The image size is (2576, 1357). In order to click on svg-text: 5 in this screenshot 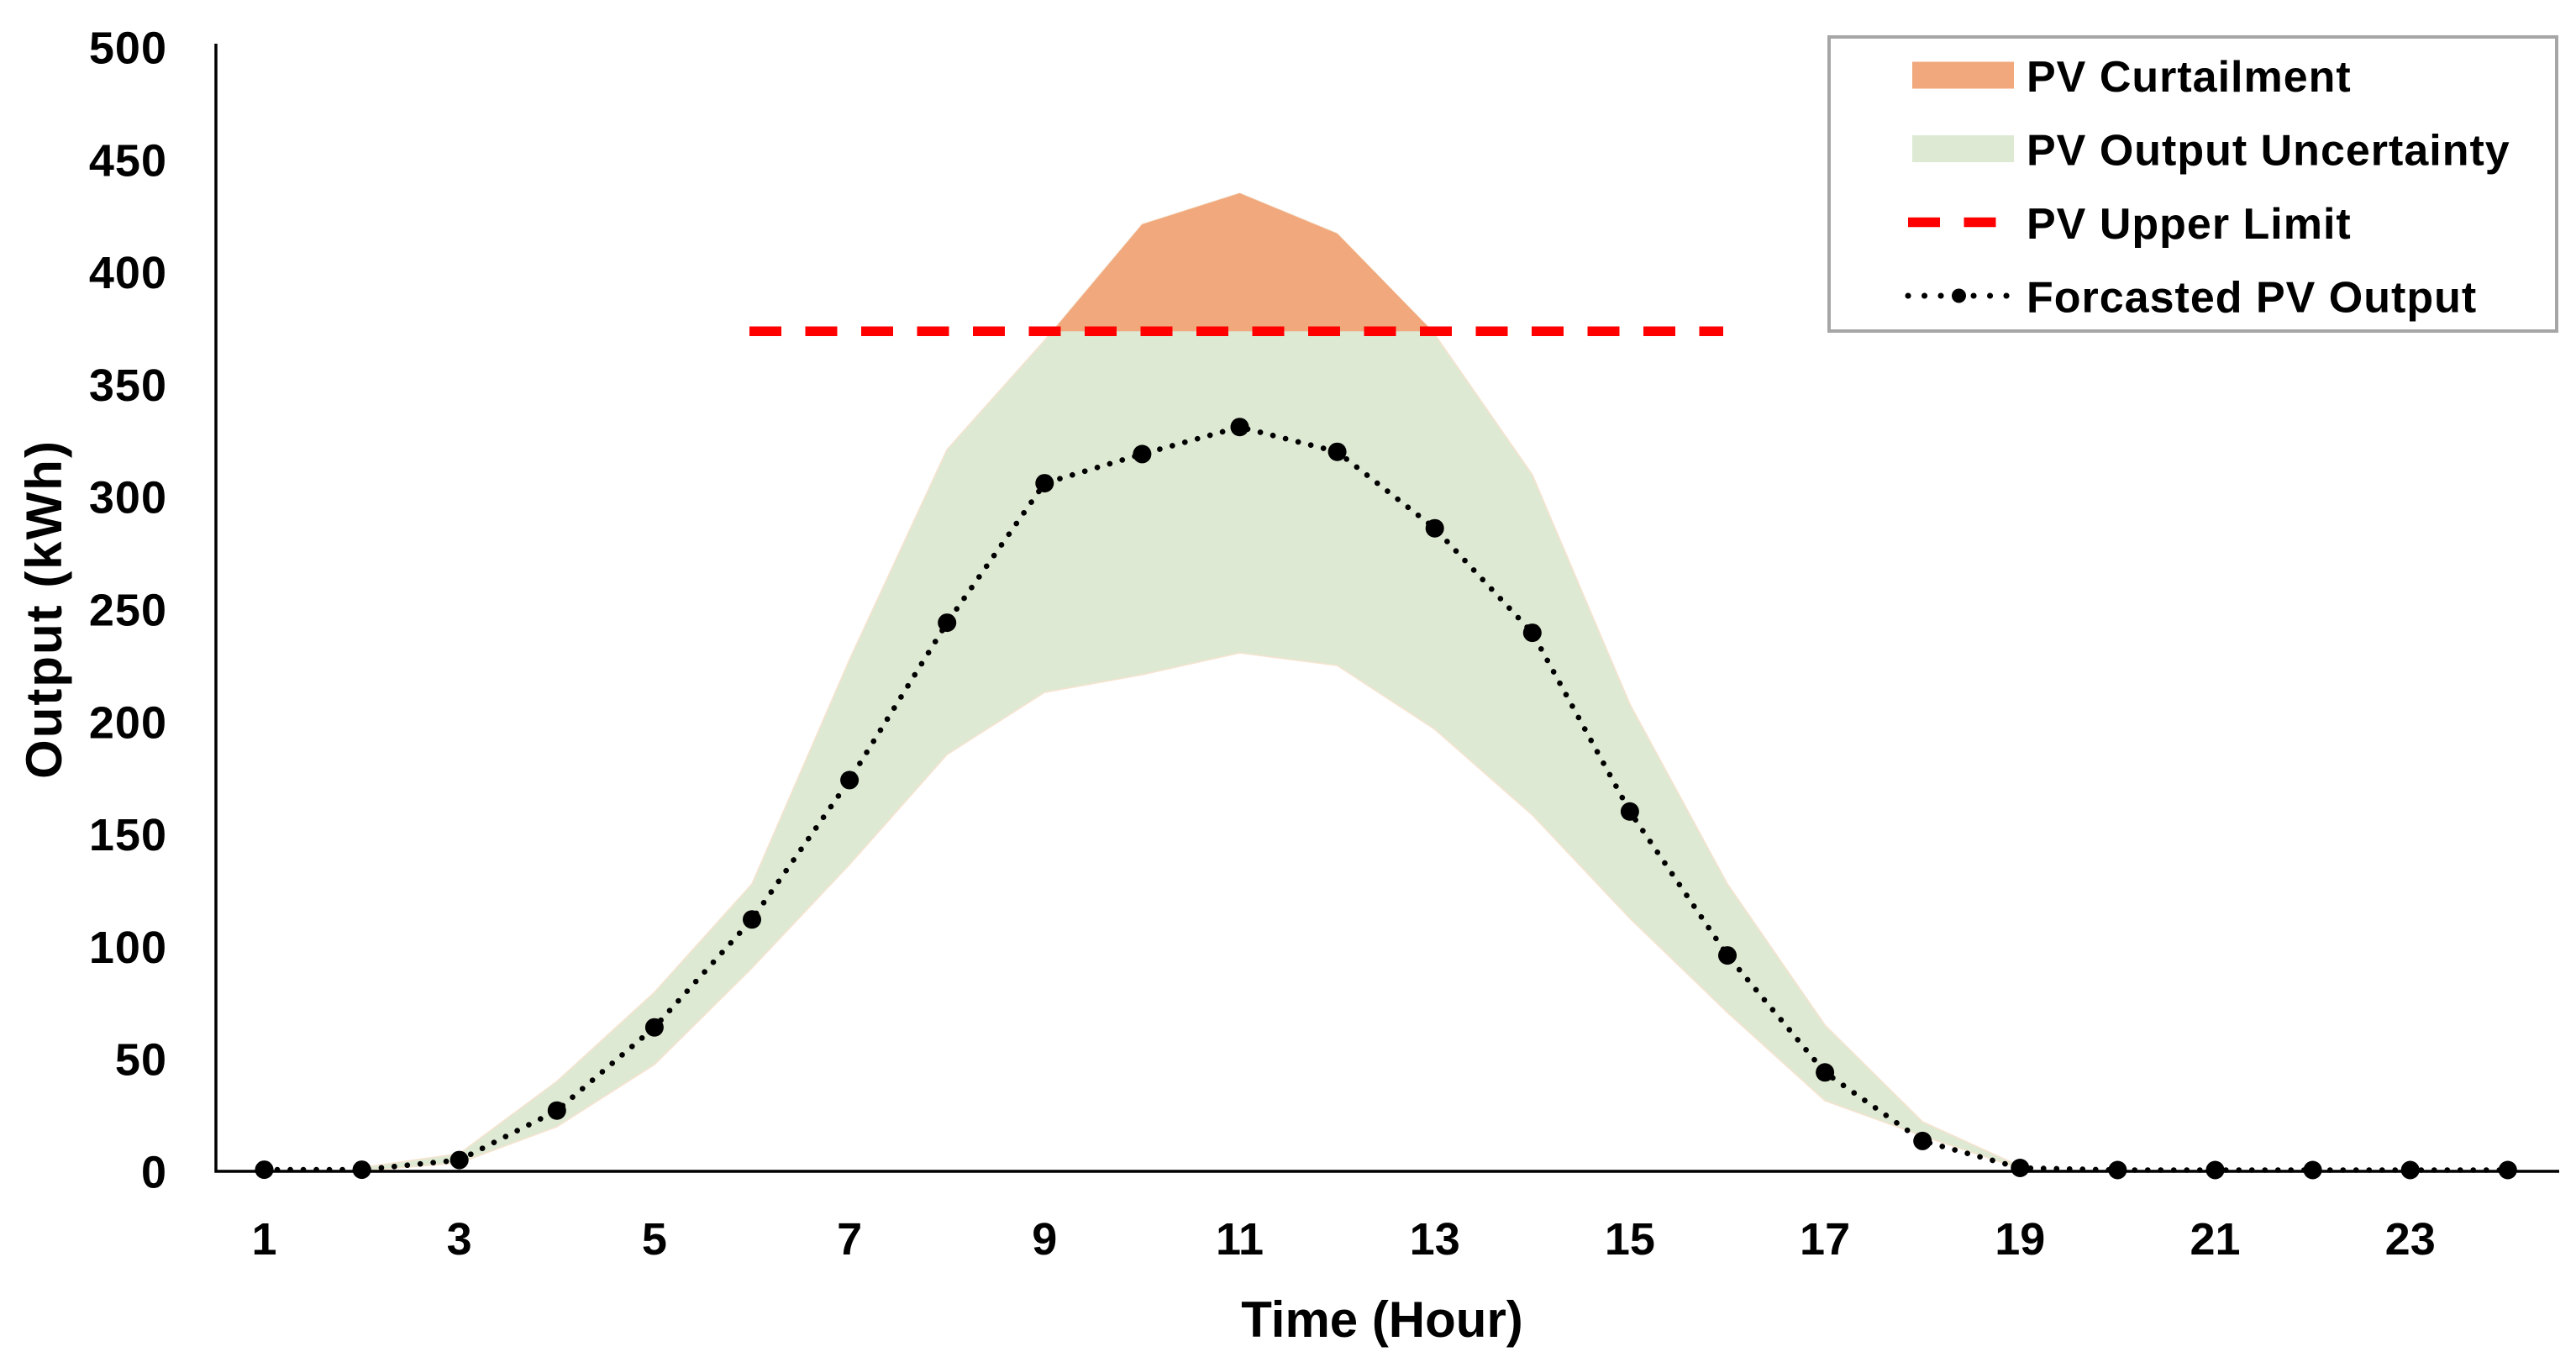, I will do `click(654, 1239)`.